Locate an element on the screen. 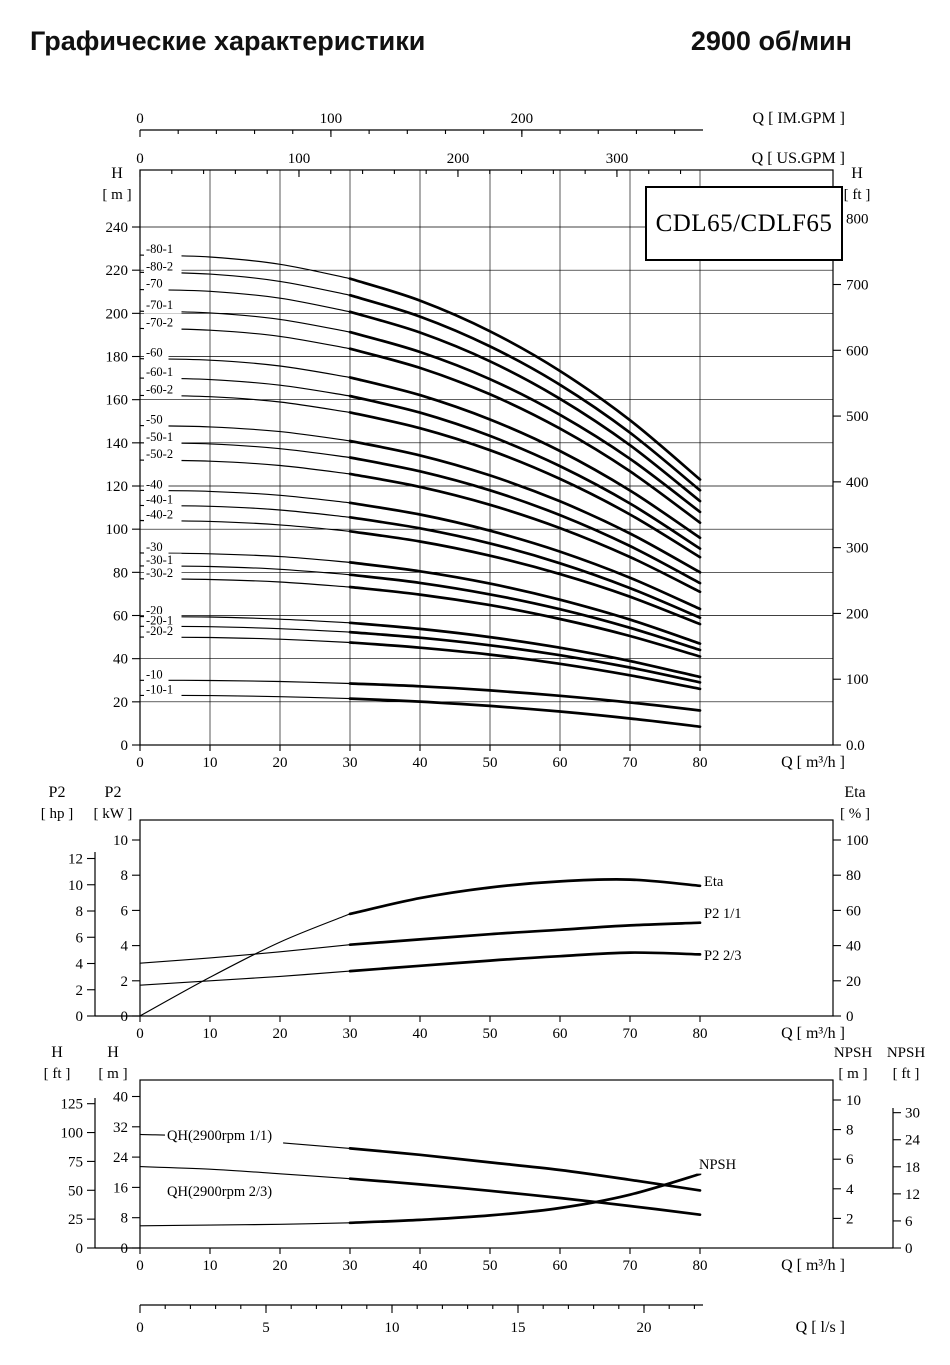 The image size is (950, 1365). series-label: -70-2 is located at coordinates (159, 322).